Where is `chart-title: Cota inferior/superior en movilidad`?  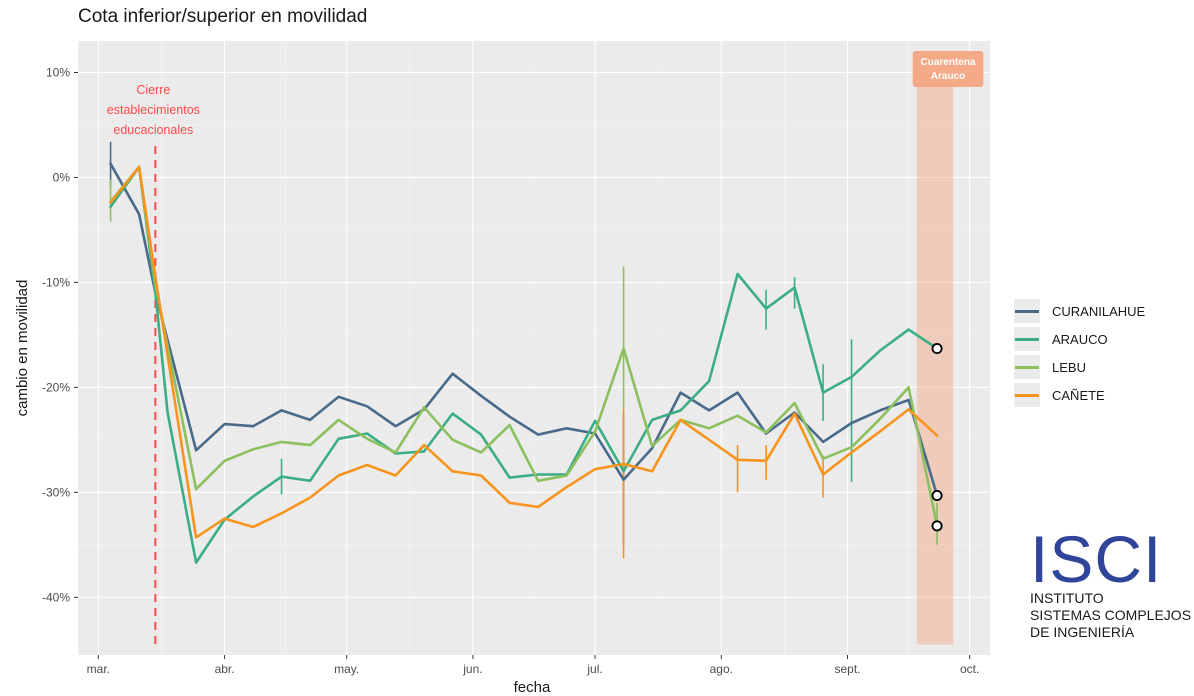
chart-title: Cota inferior/superior en movilidad is located at coordinates (223, 16).